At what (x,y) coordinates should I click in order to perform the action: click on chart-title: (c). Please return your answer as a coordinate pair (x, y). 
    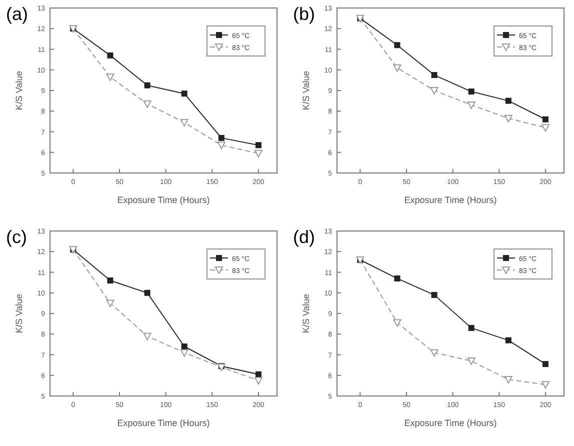
    Looking at the image, I should click on (16, 237).